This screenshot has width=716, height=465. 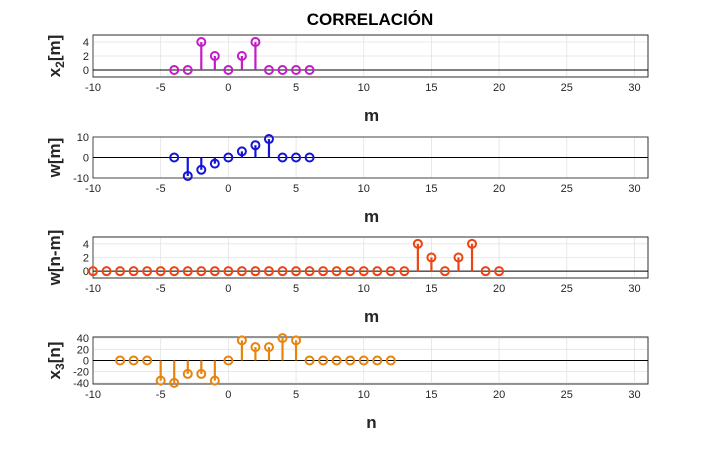 What do you see at coordinates (56, 56) in the screenshot?
I see `y-axis-label: x2[m]` at bounding box center [56, 56].